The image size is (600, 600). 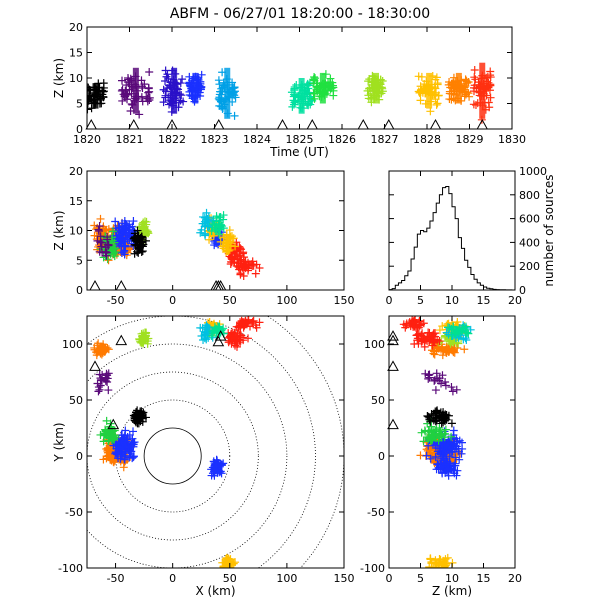 I want to click on x-tick-label: 5, so click(x=420, y=578).